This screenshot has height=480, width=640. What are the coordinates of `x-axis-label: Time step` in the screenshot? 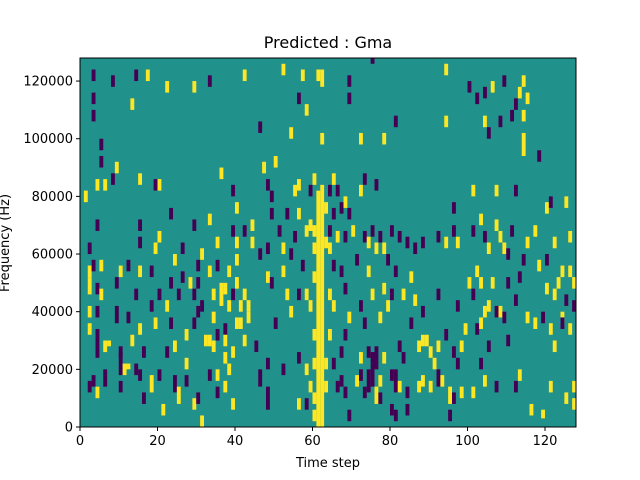 It's located at (327, 463).